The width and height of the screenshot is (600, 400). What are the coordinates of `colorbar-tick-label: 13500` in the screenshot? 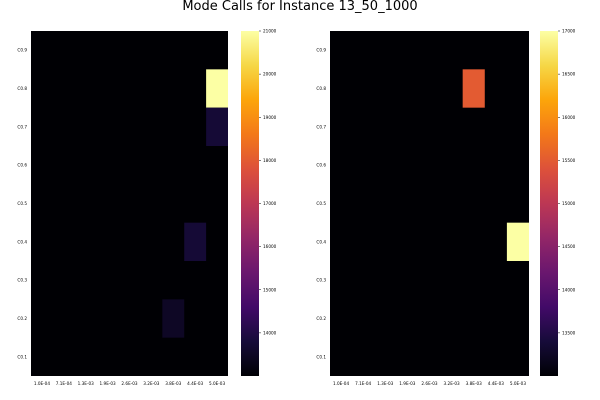 It's located at (569, 332).